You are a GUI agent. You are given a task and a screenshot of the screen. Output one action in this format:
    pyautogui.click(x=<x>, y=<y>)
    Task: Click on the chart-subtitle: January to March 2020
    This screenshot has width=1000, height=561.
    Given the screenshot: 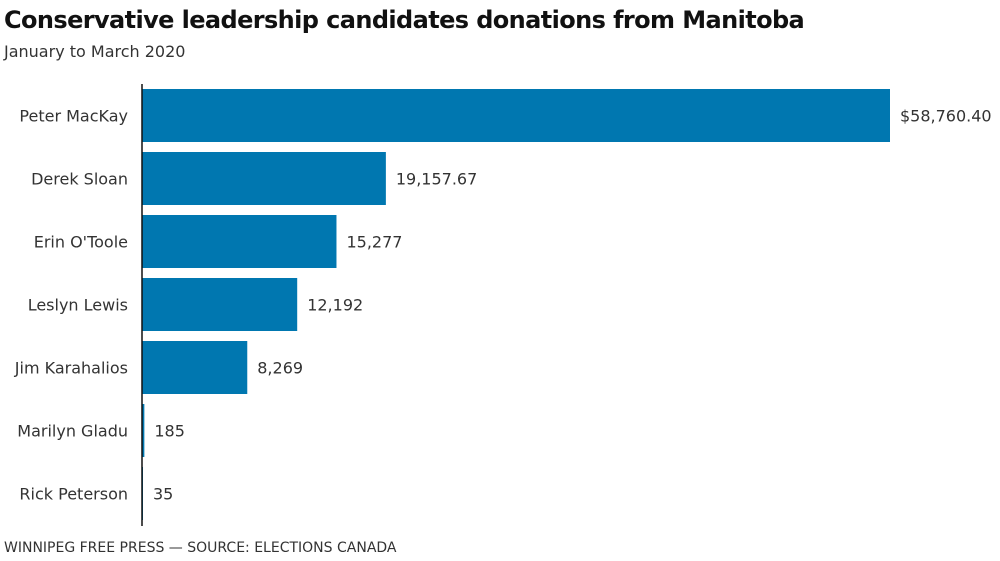 What is the action you would take?
    pyautogui.click(x=95, y=51)
    